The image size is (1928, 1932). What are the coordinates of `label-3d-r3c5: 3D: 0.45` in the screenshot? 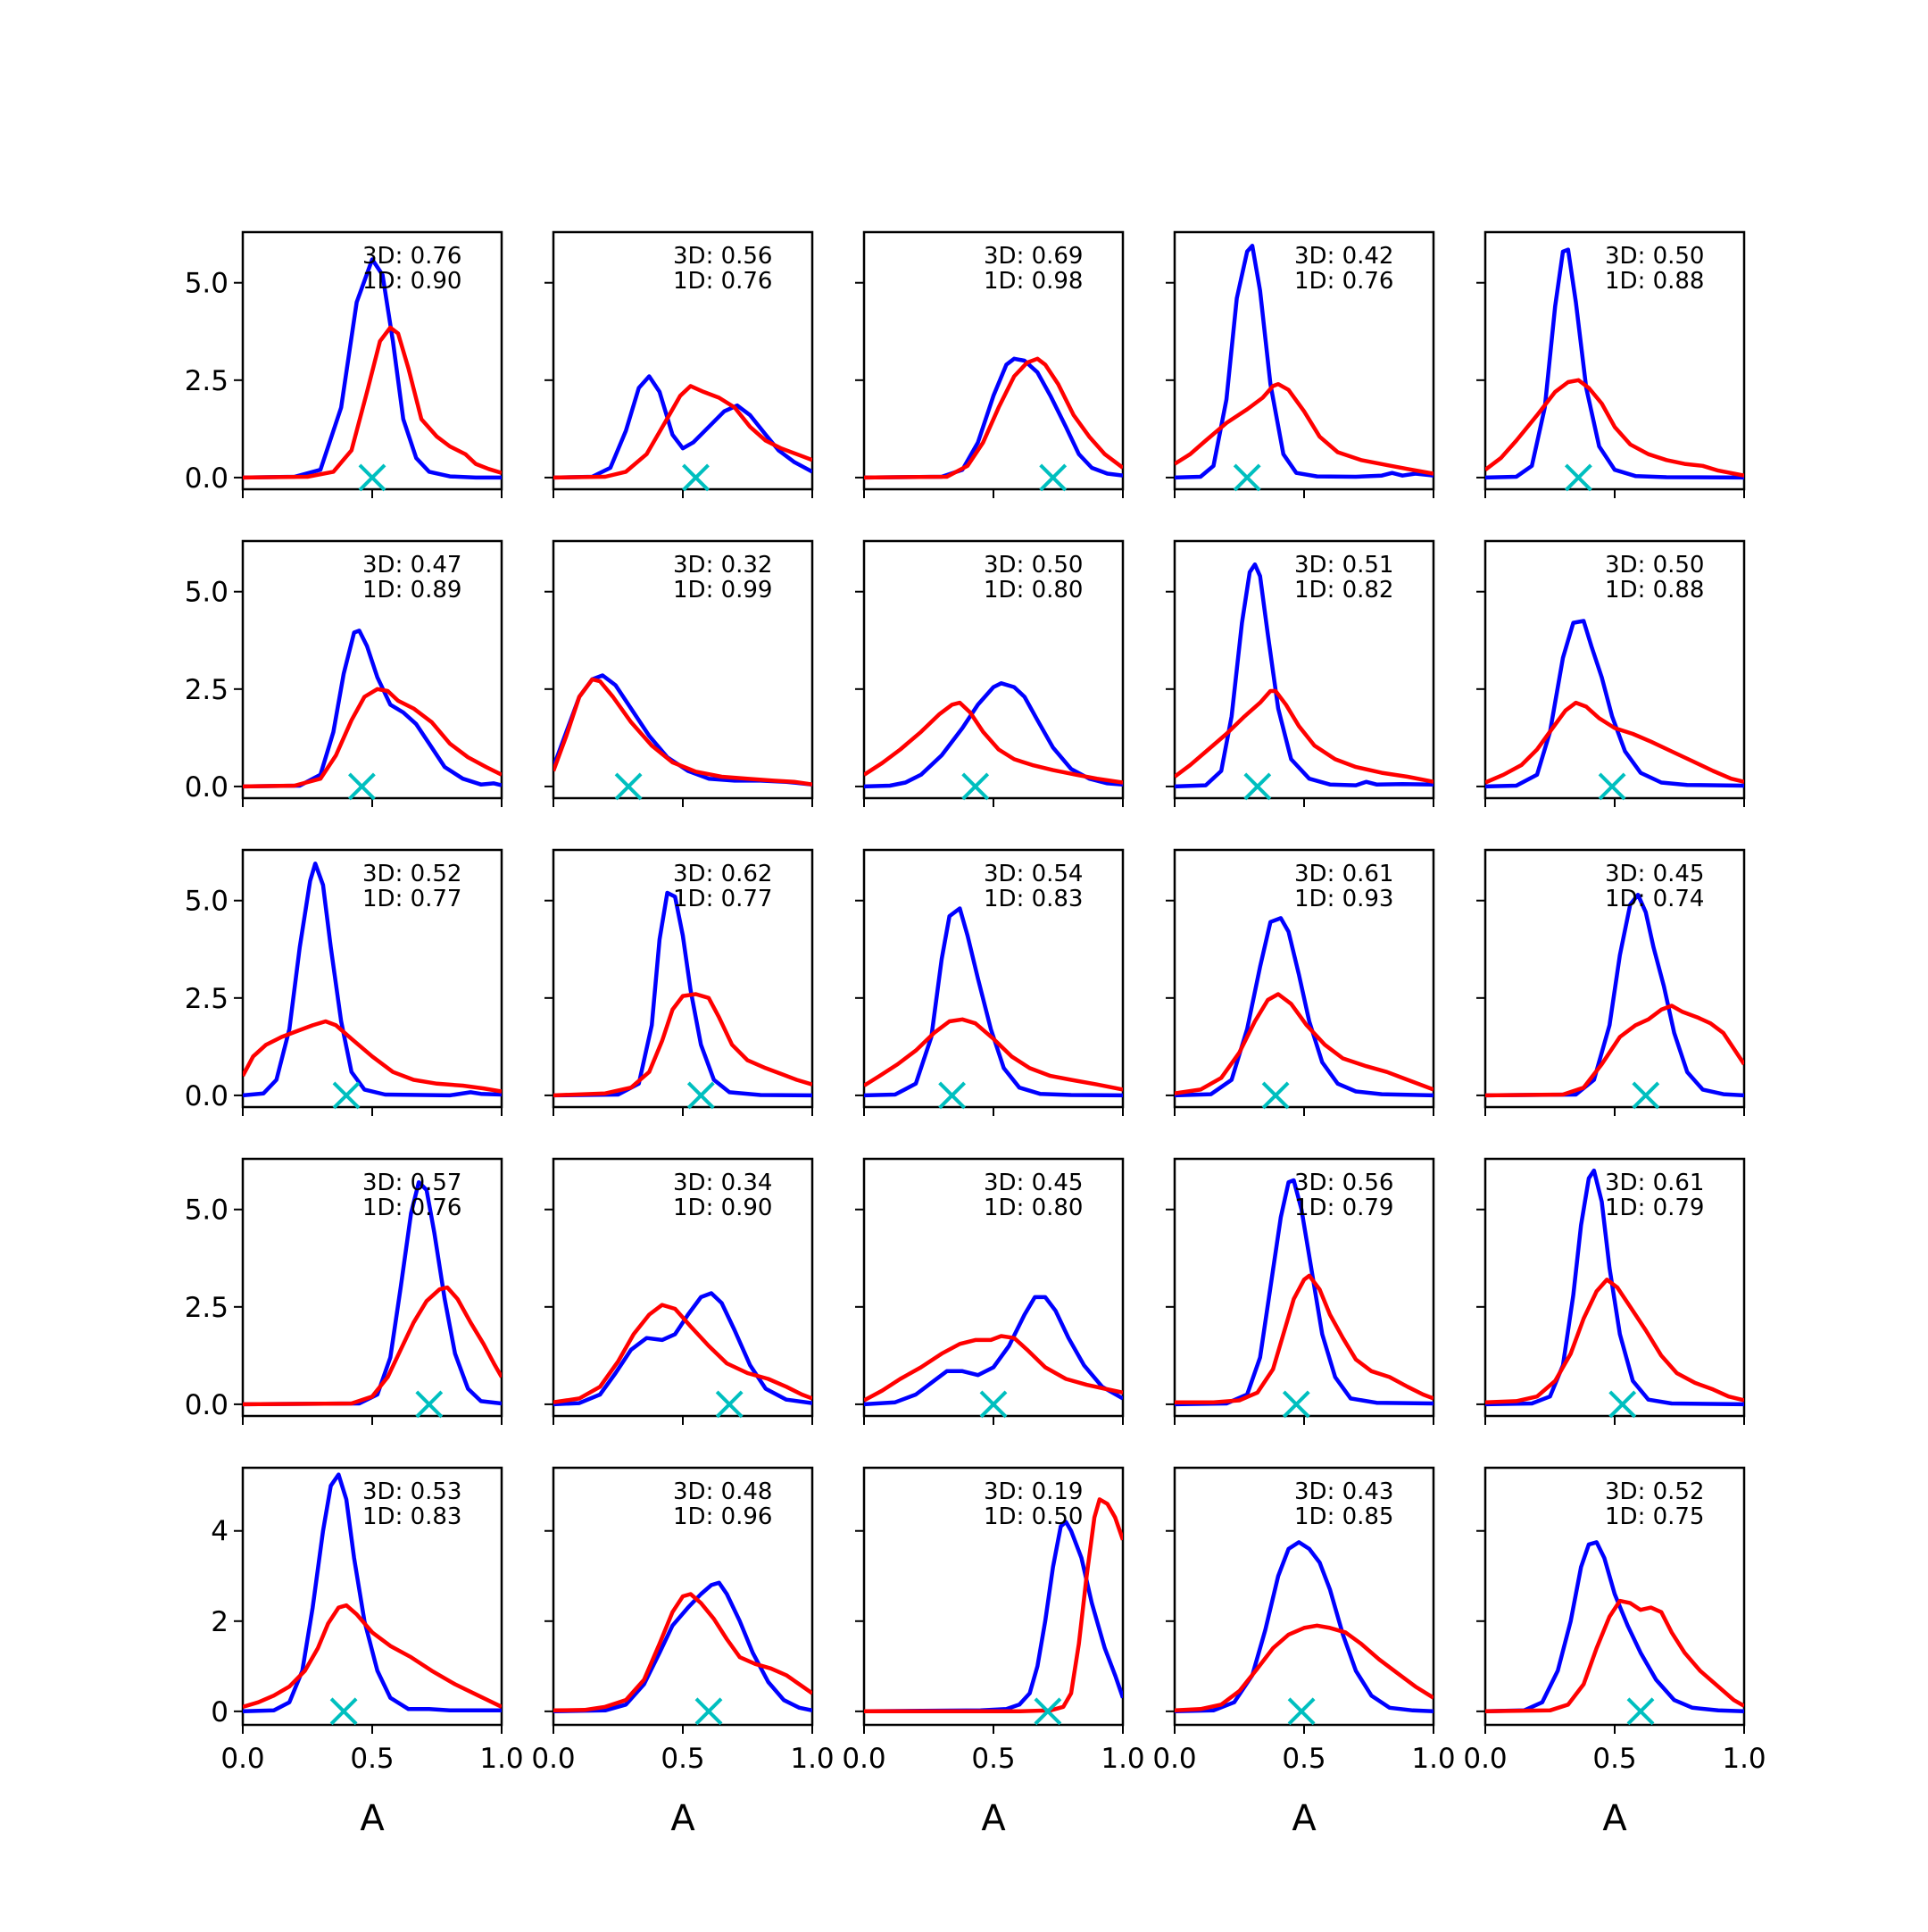 It's located at (1654, 874).